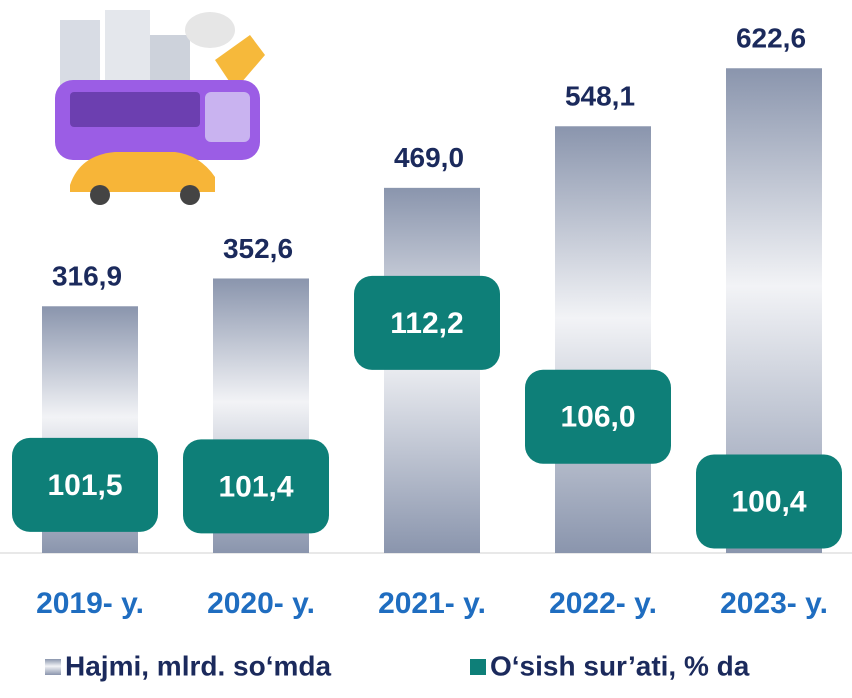 The image size is (852, 698). Describe the element at coordinates (87, 276) in the screenshot. I see `bar-value-label: 316,9` at that location.